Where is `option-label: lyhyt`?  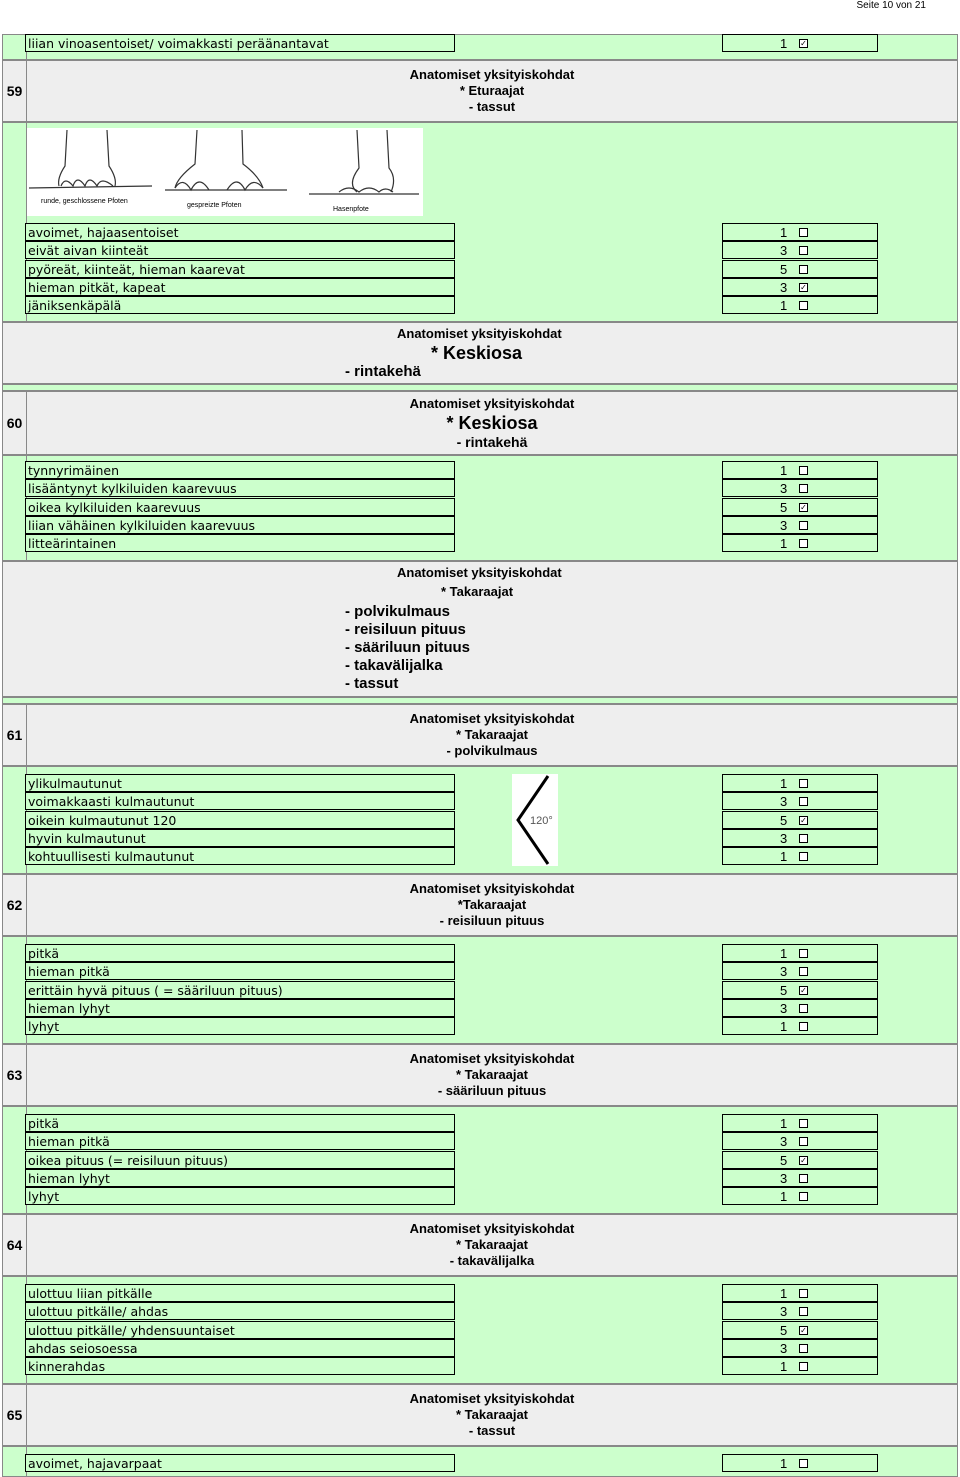
option-label: lyhyt is located at coordinates (240, 1196).